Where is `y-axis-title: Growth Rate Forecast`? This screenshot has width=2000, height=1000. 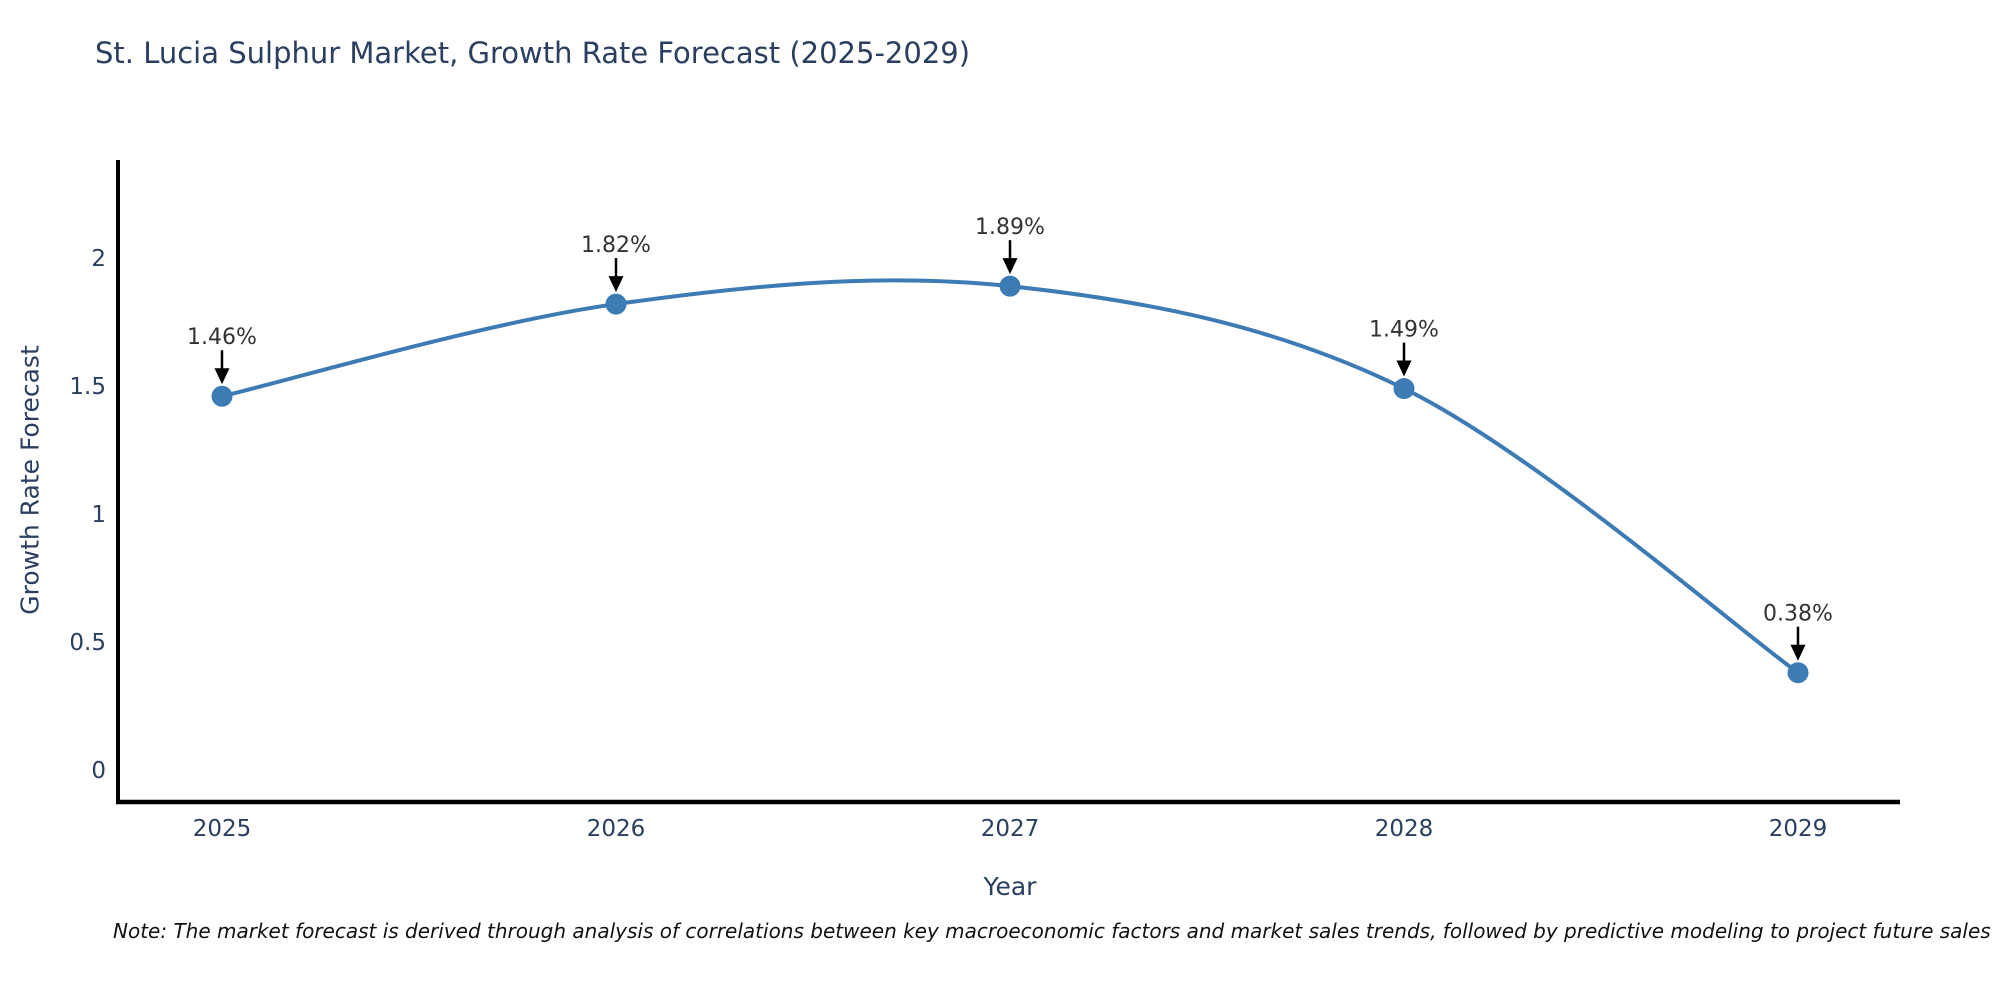 y-axis-title: Growth Rate Forecast is located at coordinates (30, 480).